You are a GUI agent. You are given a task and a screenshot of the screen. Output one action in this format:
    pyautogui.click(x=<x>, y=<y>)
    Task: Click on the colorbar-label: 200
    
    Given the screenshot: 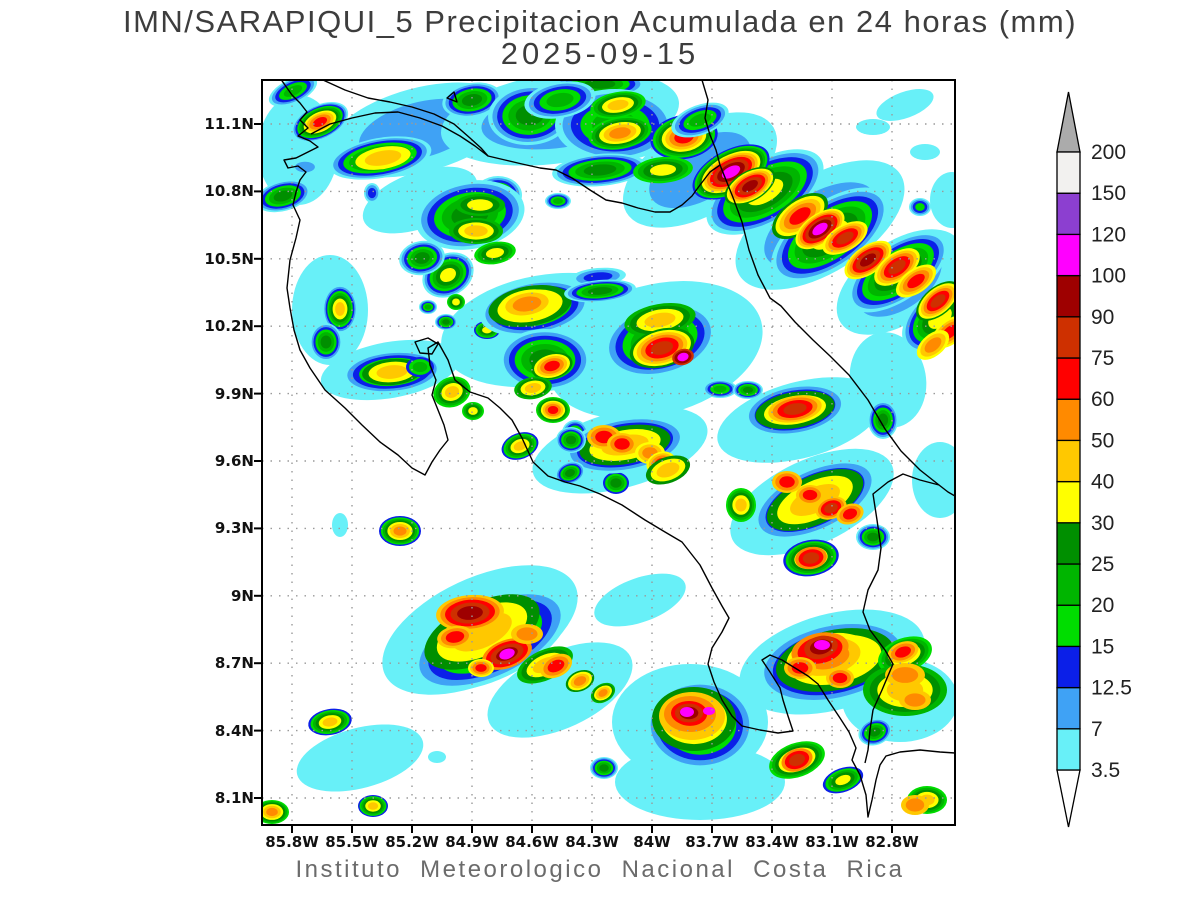 What is the action you would take?
    pyautogui.click(x=1108, y=152)
    